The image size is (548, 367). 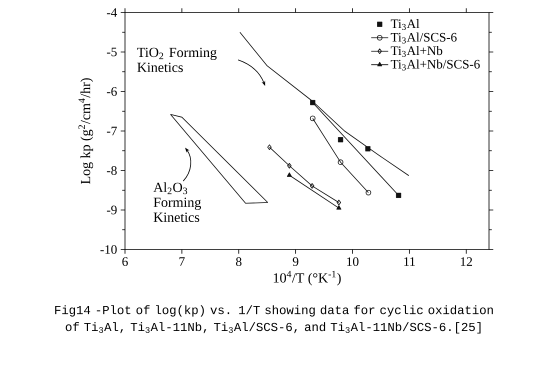 What do you see at coordinates (405, 24) in the screenshot?
I see `legend-label: Ti$_{3}$Al` at bounding box center [405, 24].